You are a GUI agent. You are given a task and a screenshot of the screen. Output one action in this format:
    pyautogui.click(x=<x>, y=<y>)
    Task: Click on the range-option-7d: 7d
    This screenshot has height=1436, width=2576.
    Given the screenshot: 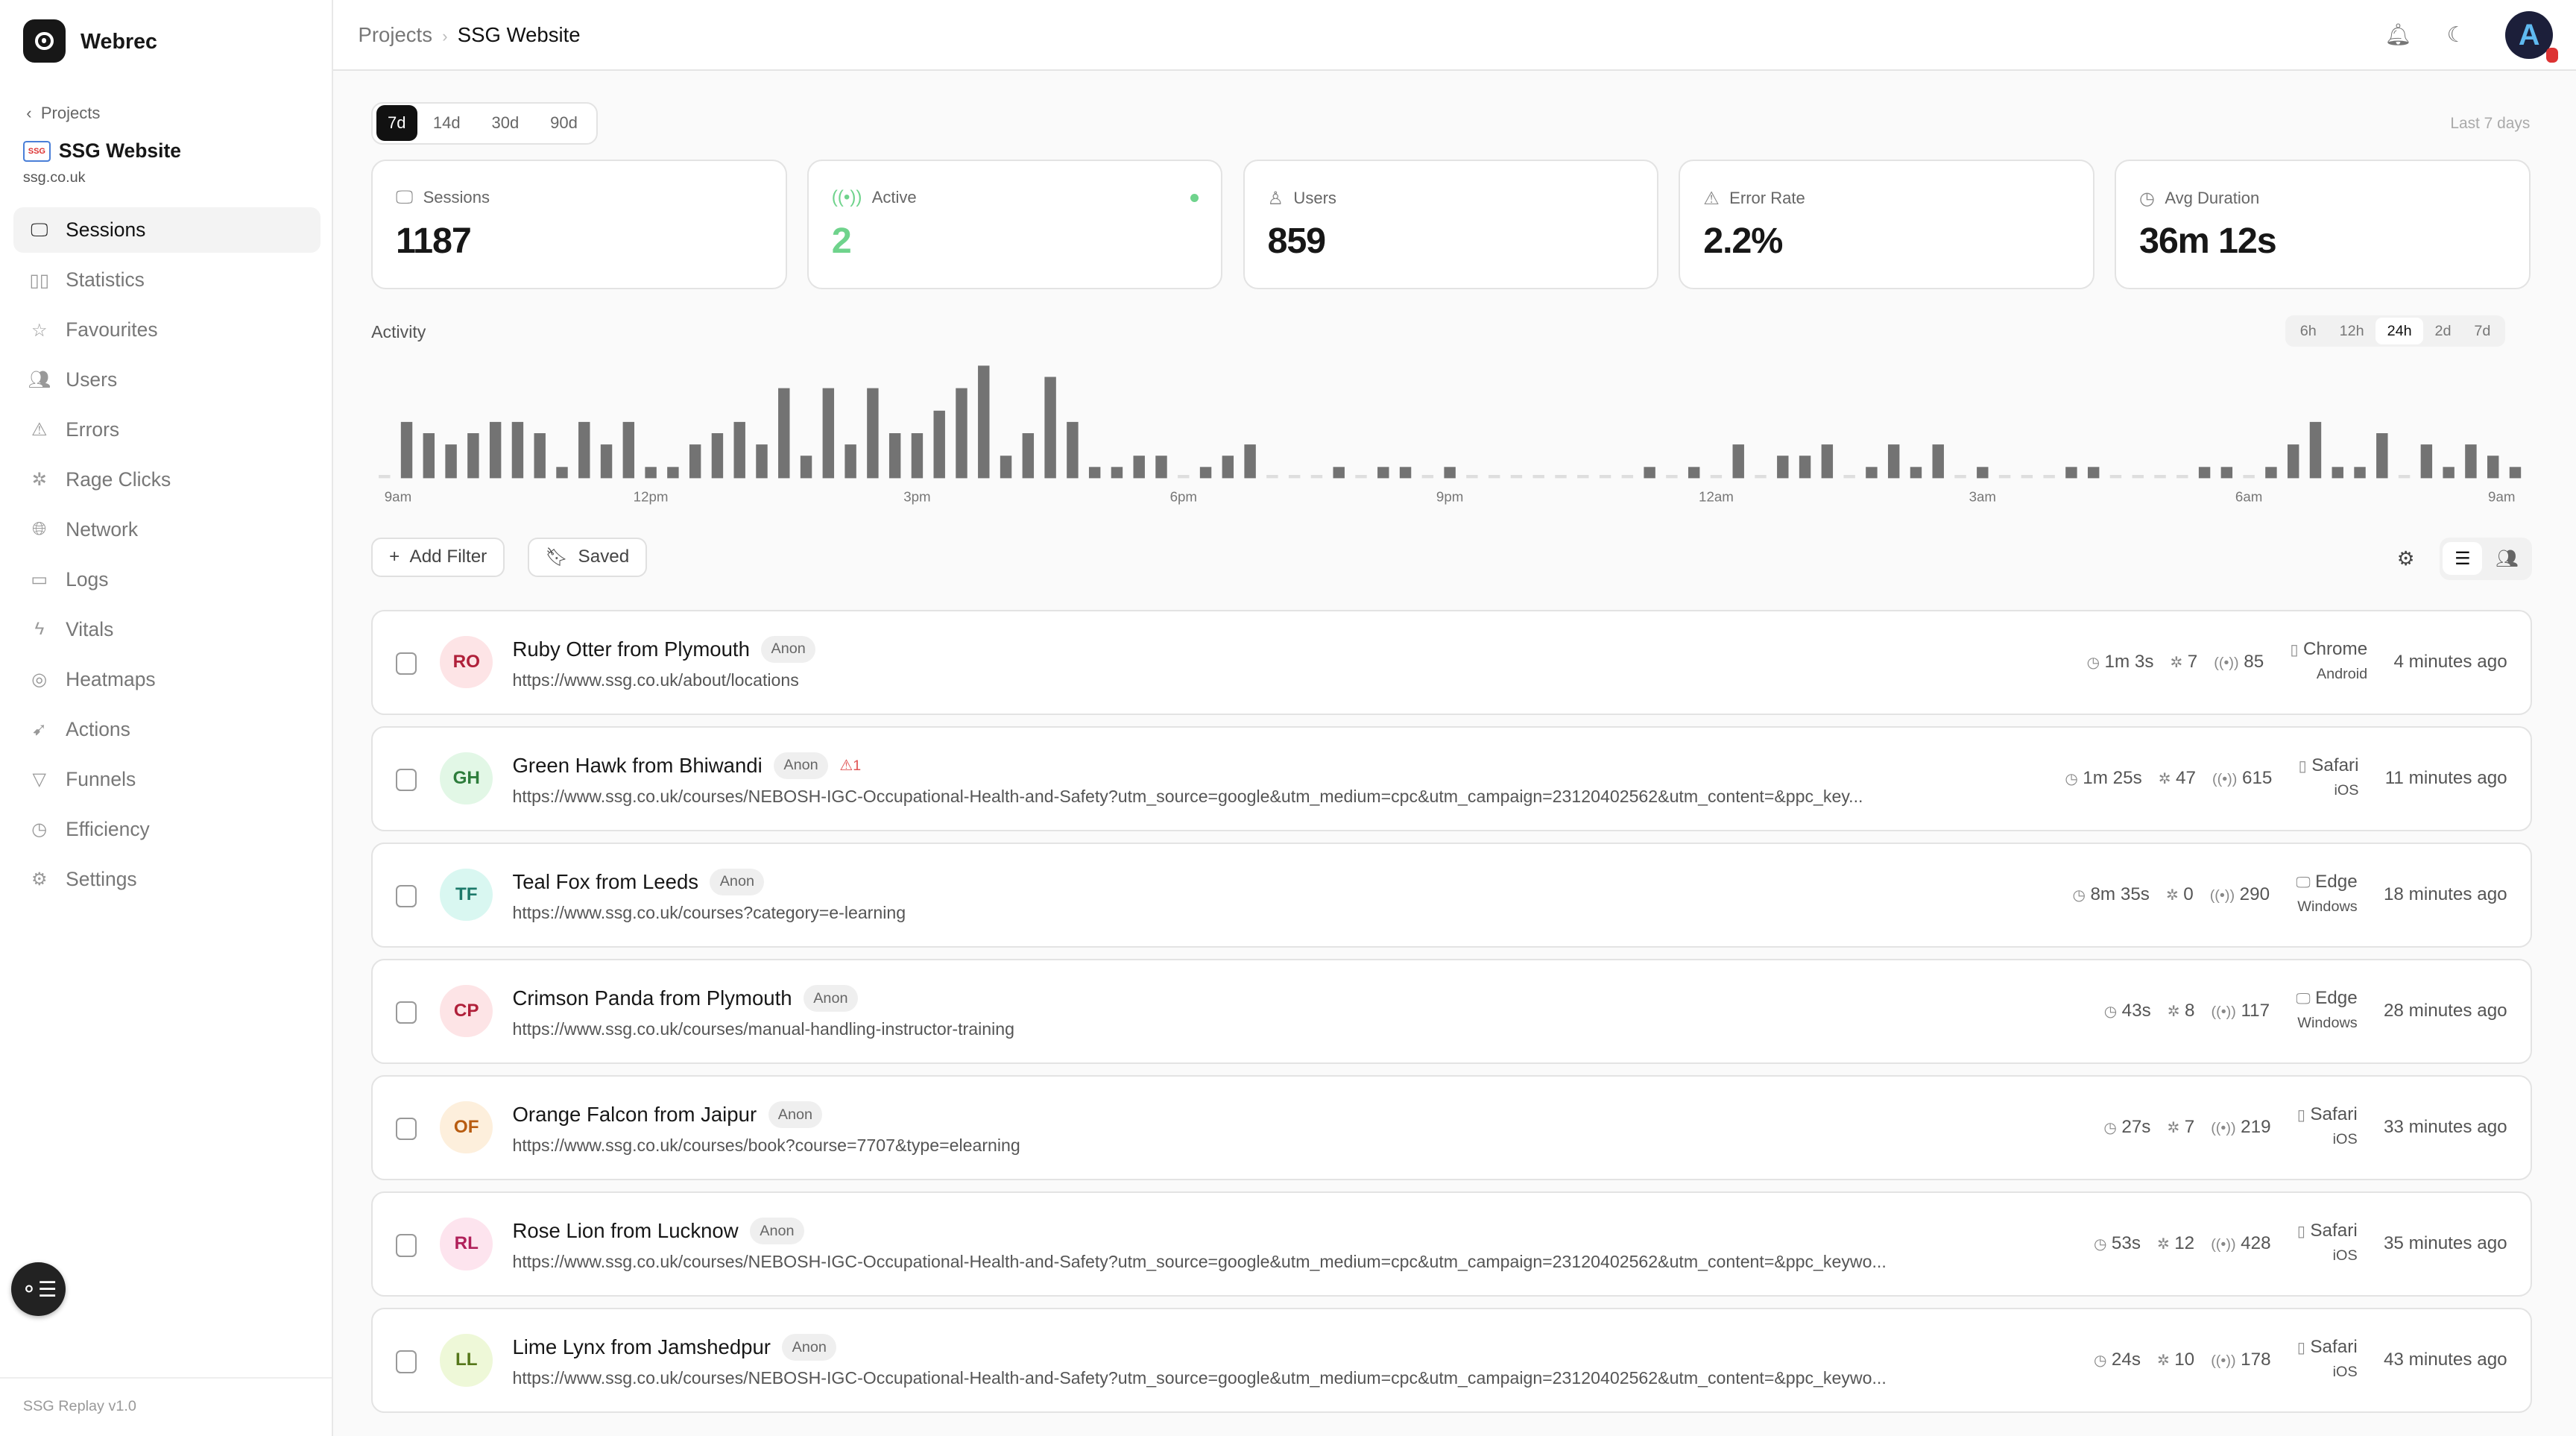 What is the action you would take?
    pyautogui.click(x=396, y=123)
    